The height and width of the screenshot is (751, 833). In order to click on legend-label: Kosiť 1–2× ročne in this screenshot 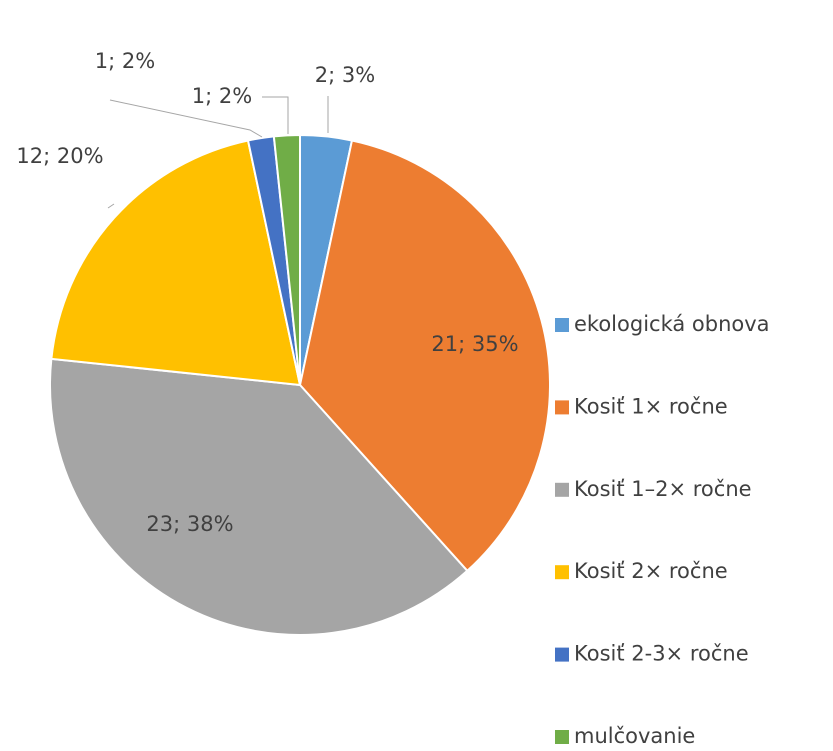, I will do `click(663, 489)`.